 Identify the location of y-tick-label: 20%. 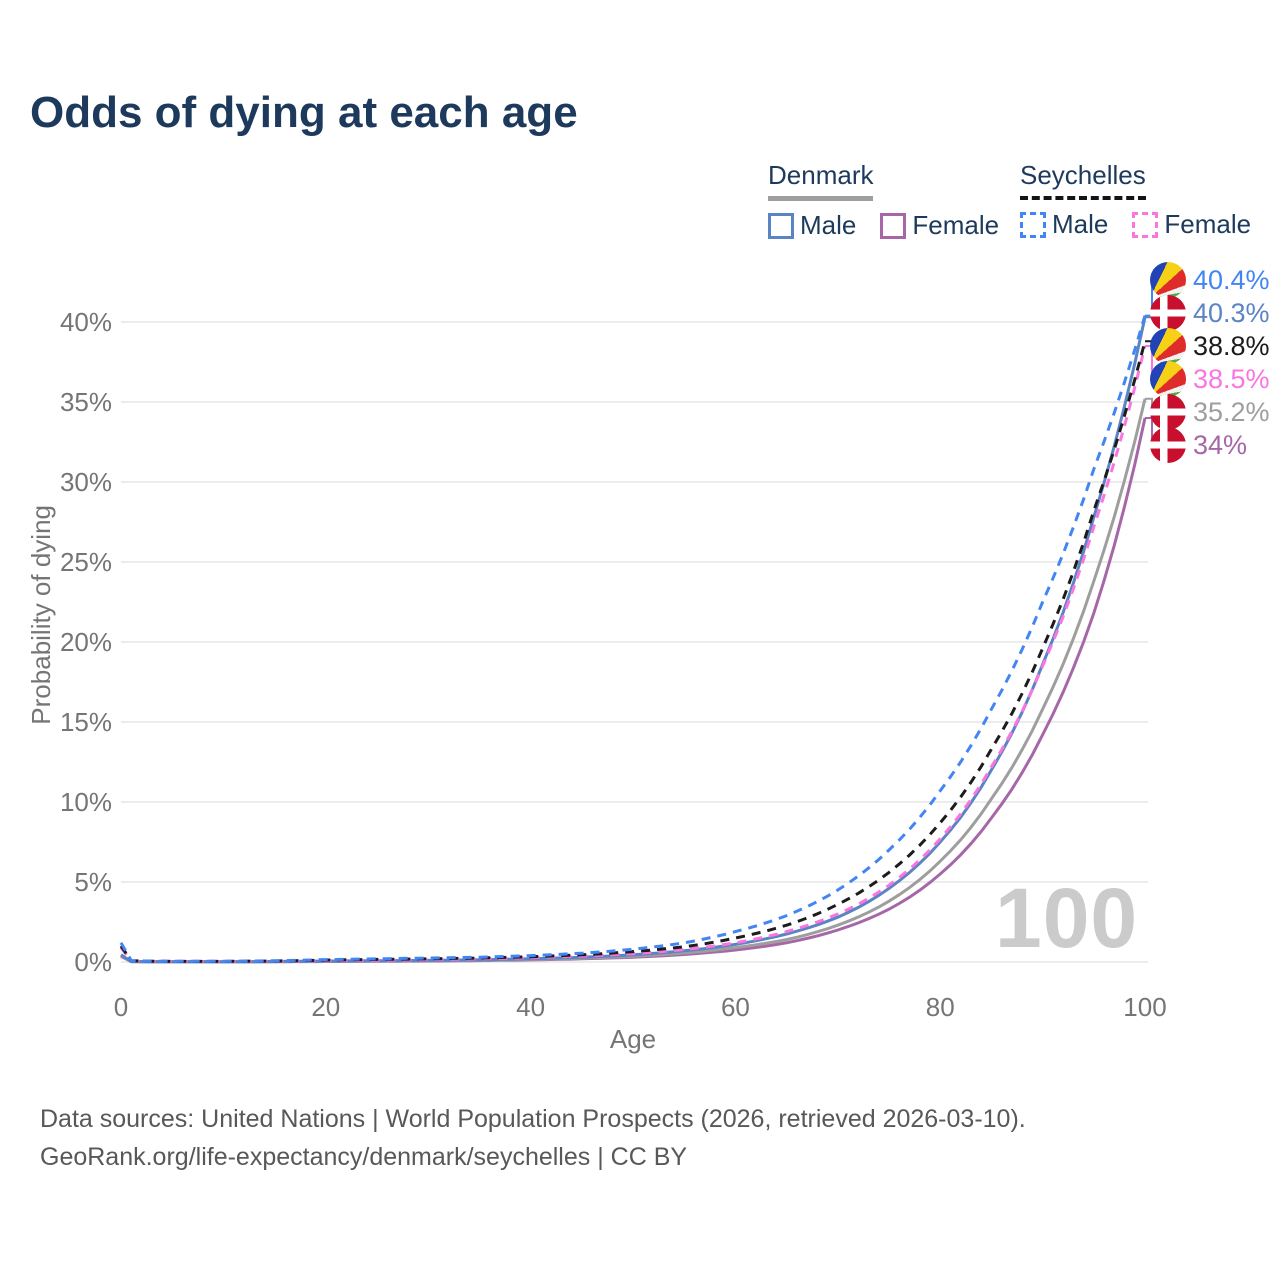
(86, 642).